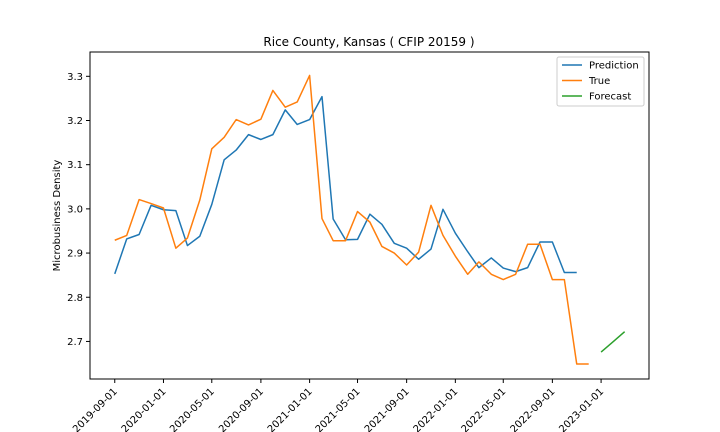 This screenshot has height=432, width=720. I want to click on legend-label-true: True, so click(599, 81).